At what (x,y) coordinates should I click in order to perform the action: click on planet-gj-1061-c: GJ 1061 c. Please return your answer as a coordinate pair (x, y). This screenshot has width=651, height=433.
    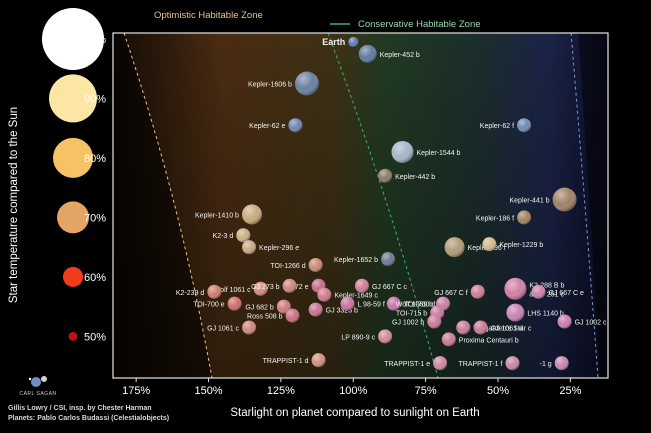
    Looking at the image, I should click on (232, 327).